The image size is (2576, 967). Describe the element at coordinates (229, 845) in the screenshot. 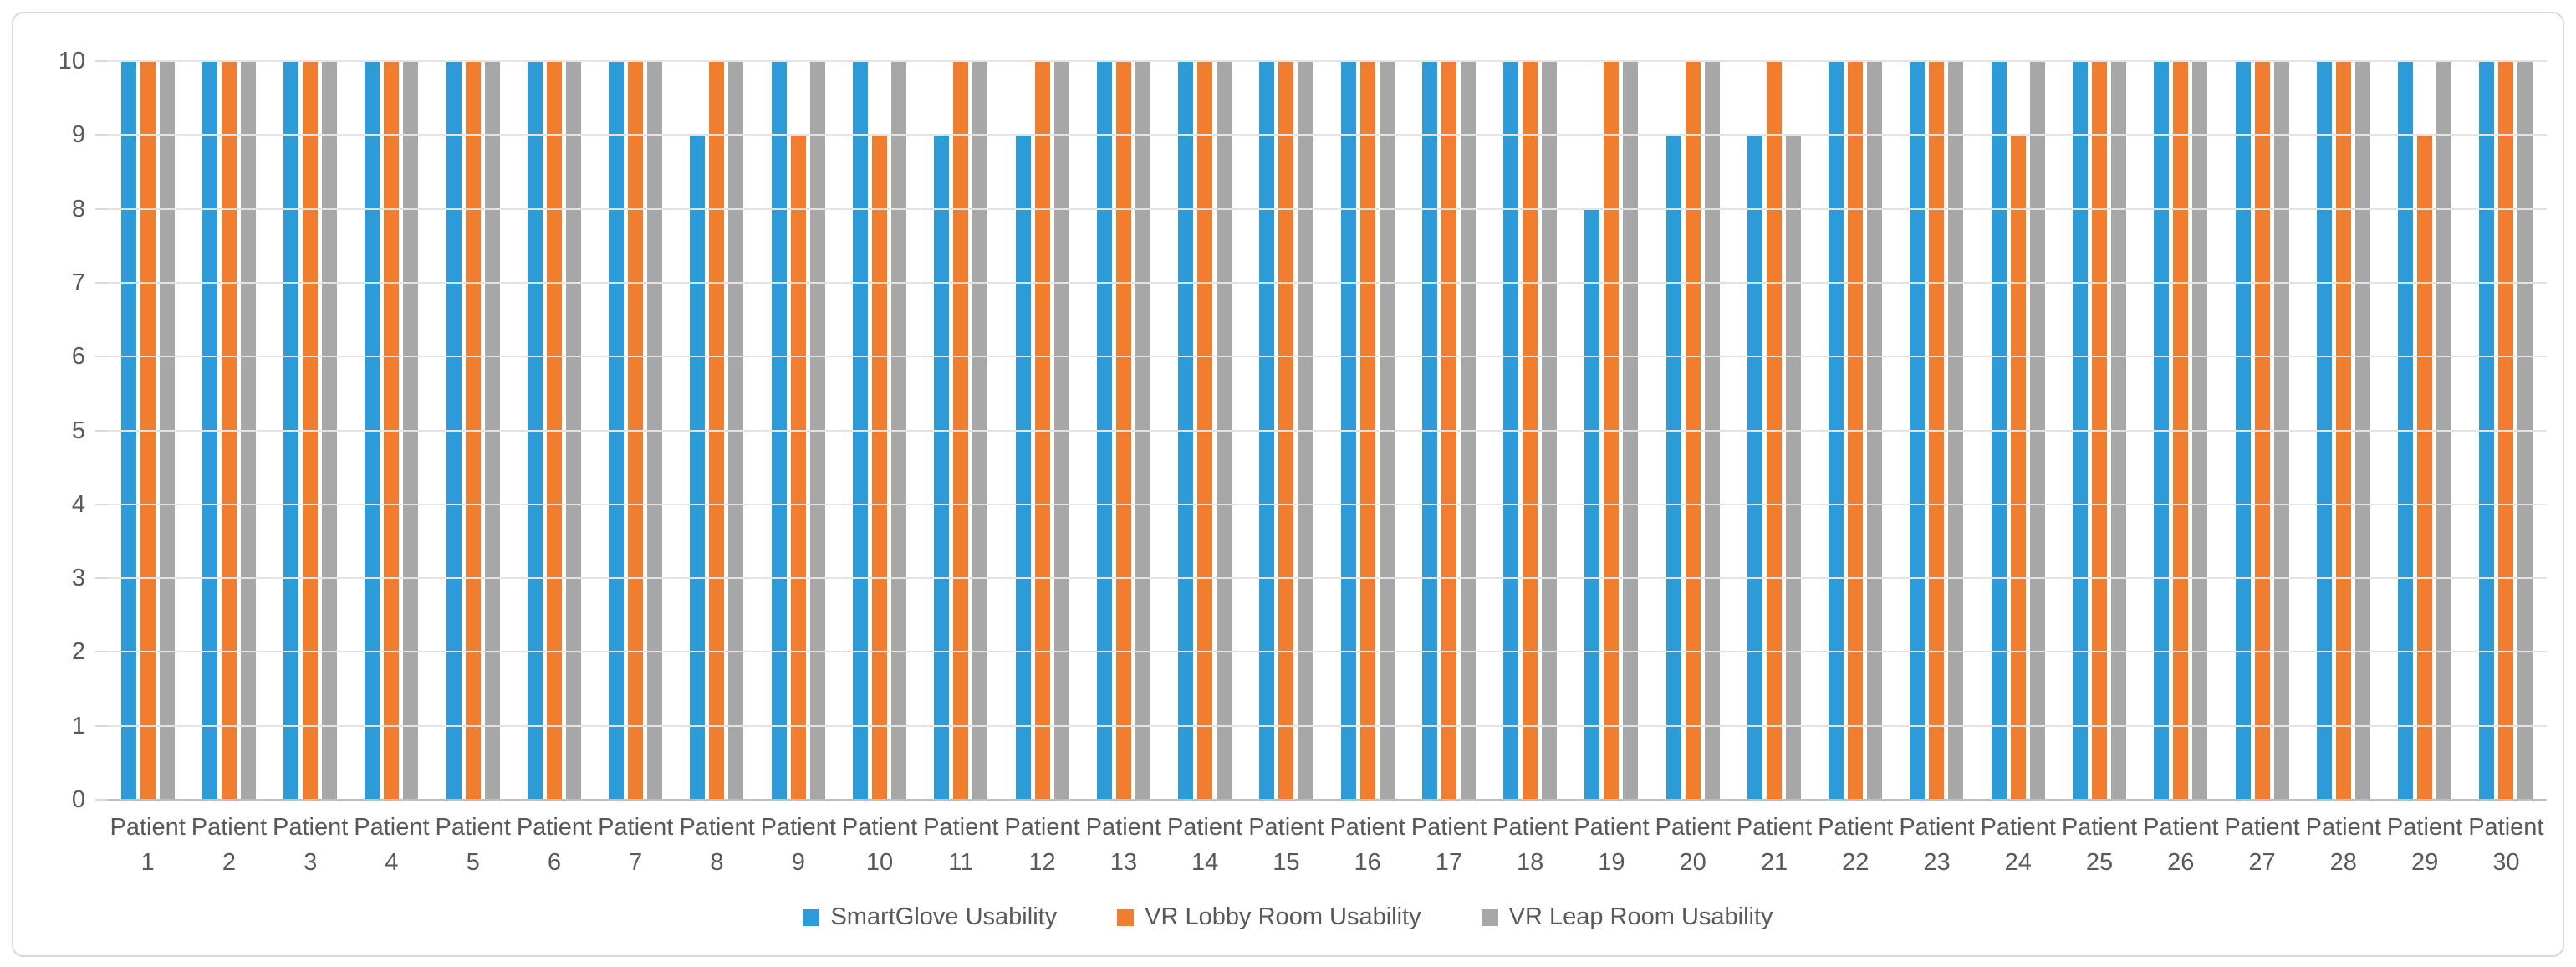

I see `x-axis-label-2: Patient 2` at that location.